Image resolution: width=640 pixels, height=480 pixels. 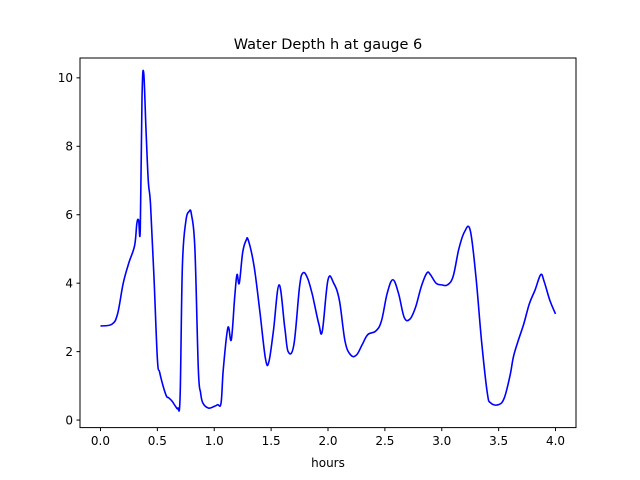 What do you see at coordinates (384, 441) in the screenshot?
I see `x-tick-label: 2.5` at bounding box center [384, 441].